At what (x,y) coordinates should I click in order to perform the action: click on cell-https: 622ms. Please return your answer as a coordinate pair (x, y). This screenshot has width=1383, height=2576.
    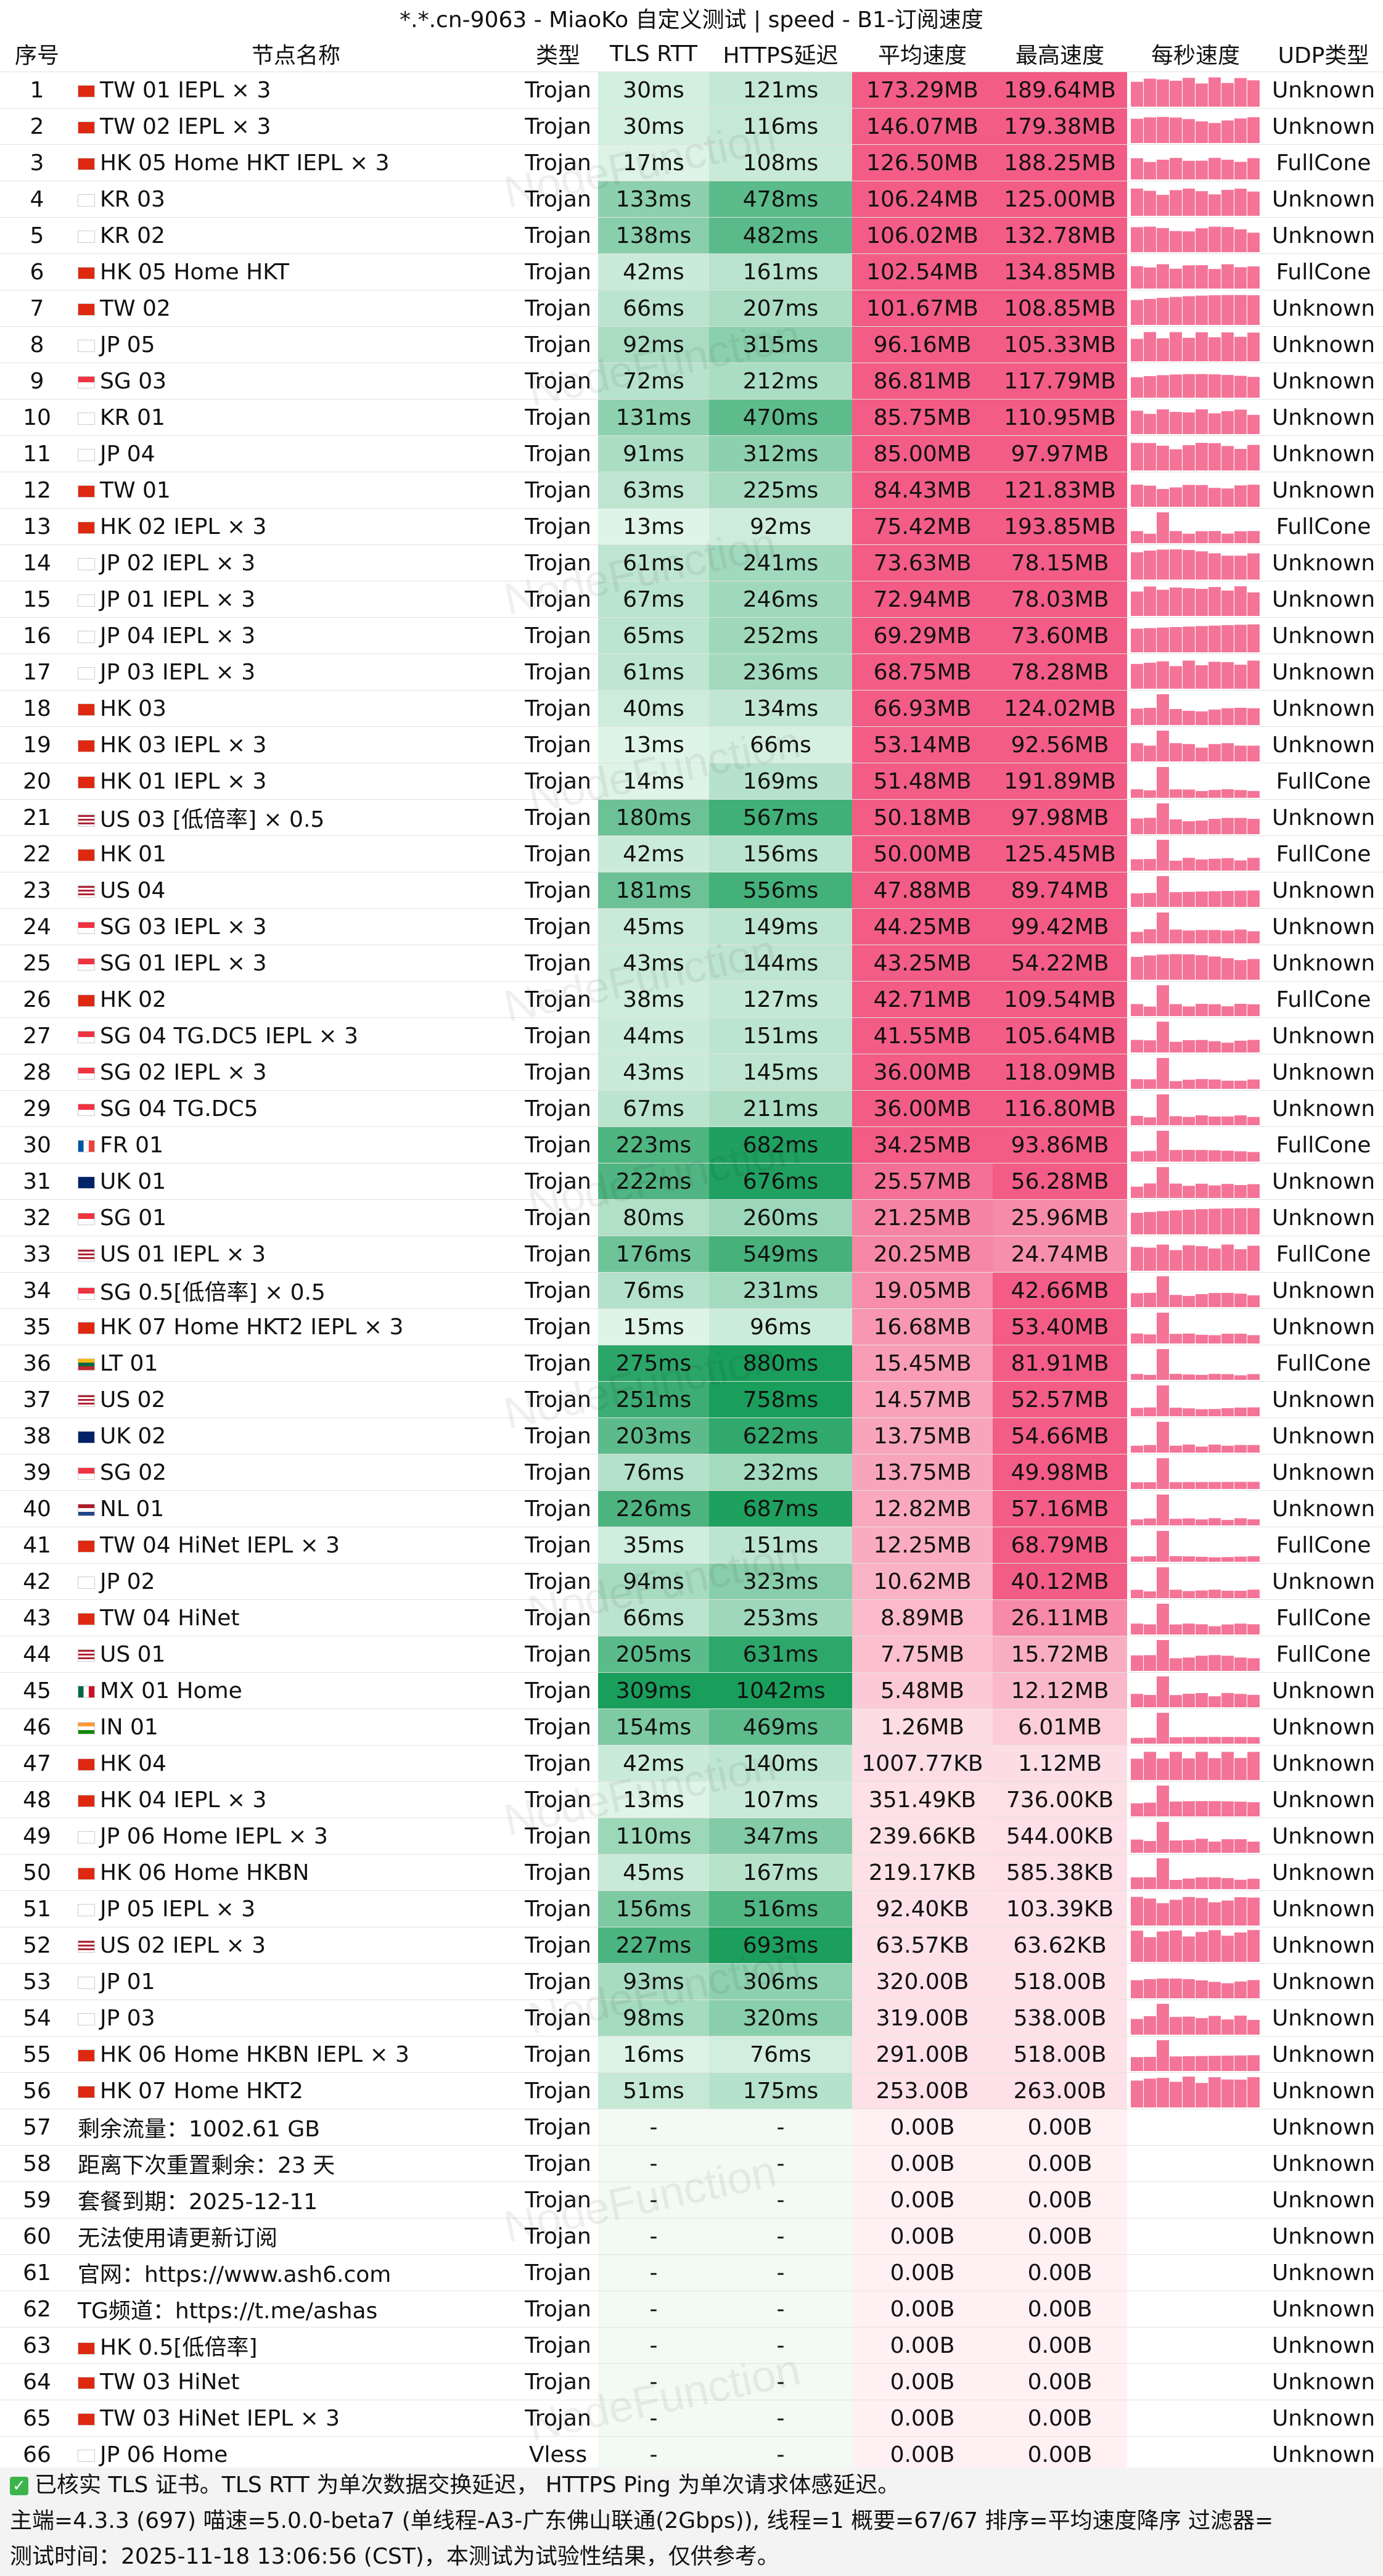
    Looking at the image, I should click on (781, 1436).